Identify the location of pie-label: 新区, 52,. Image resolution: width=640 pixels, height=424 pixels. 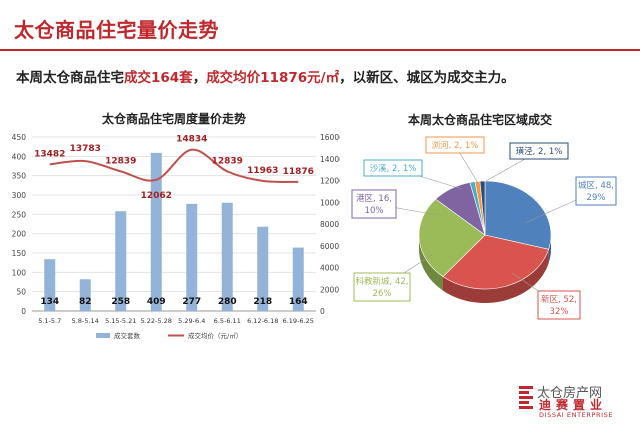
(559, 299).